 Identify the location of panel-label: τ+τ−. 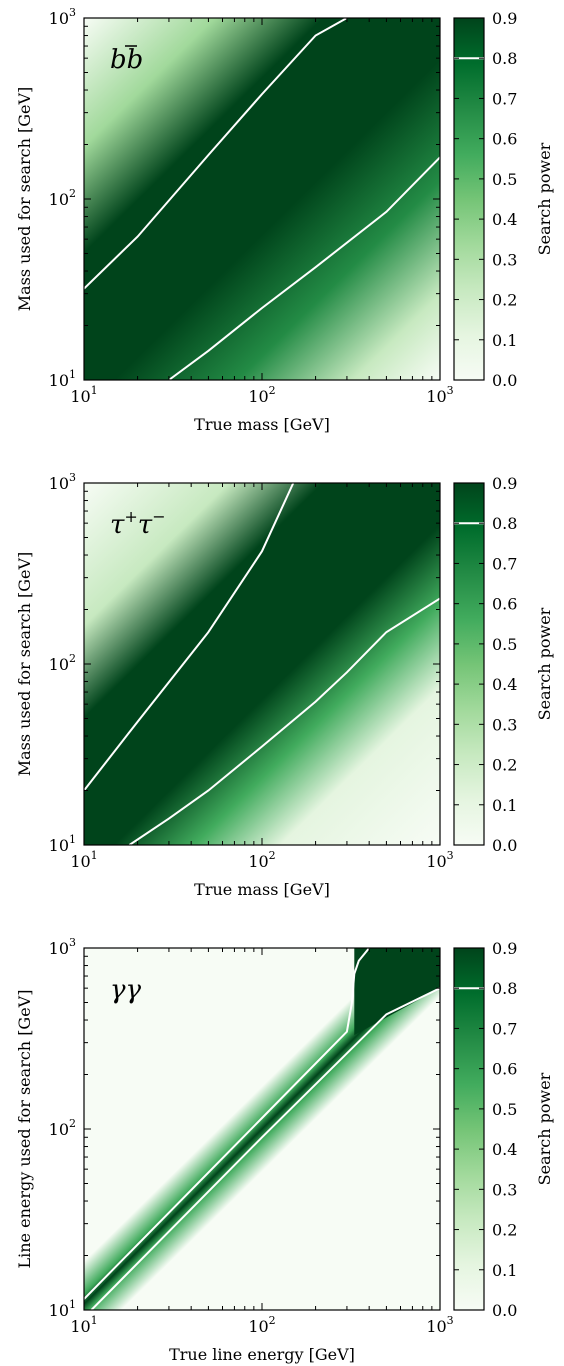
(138, 523).